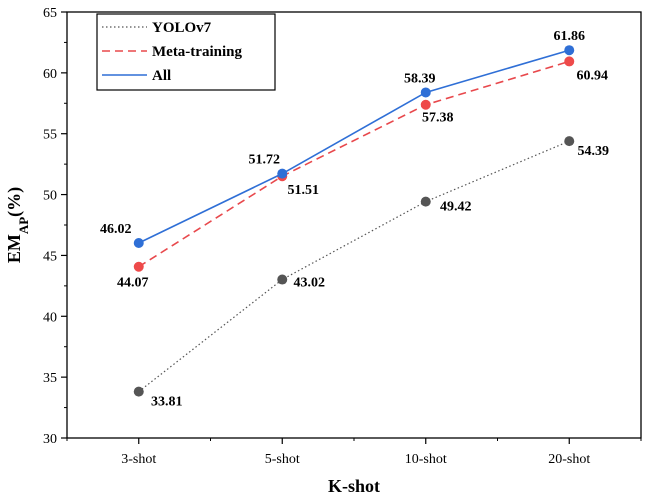  I want to click on legend-item: YOLOv7, so click(157, 28).